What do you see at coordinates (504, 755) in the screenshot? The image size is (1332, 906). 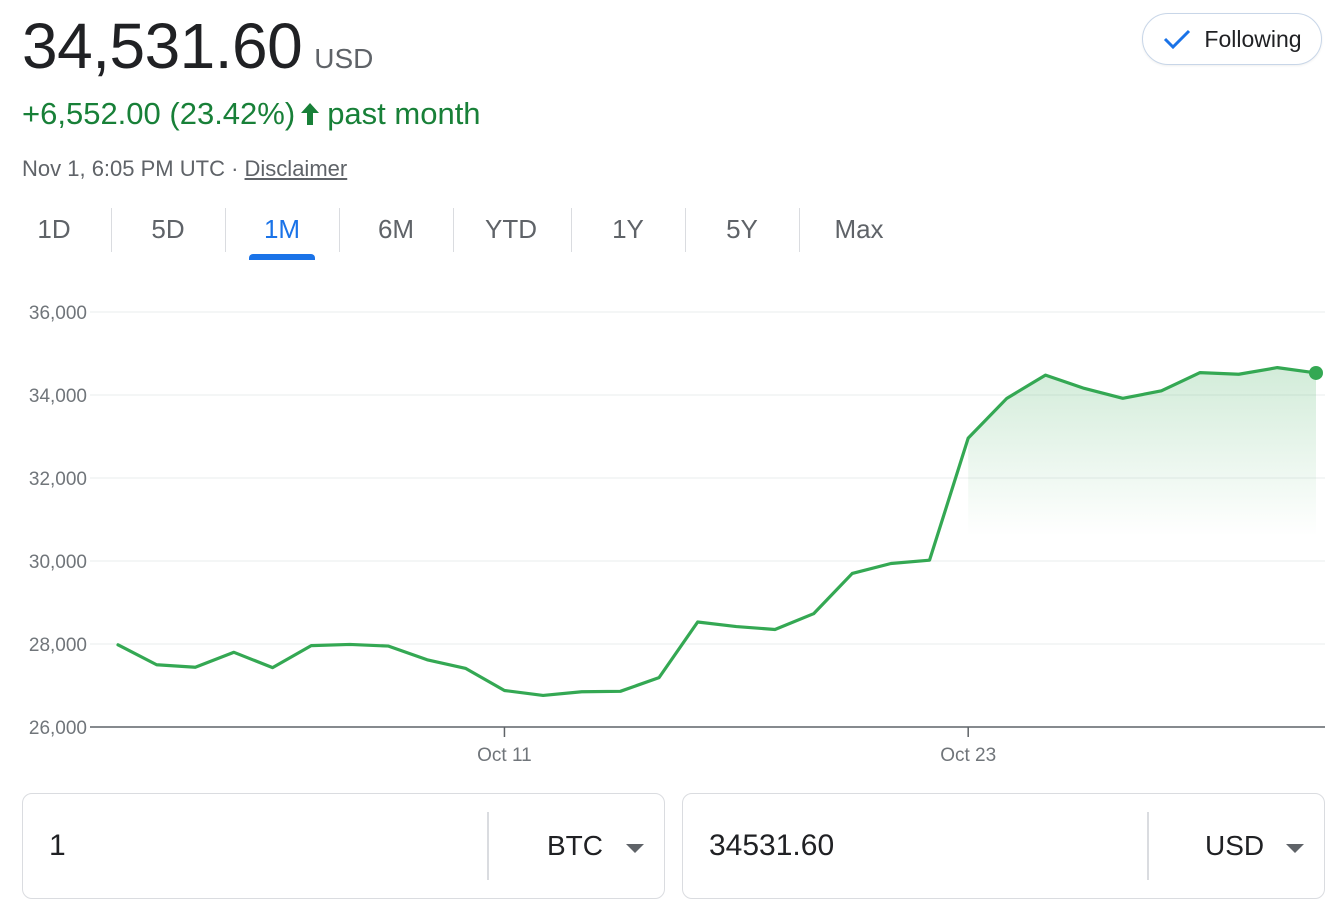 I see `x-tick-label: Oct 11` at bounding box center [504, 755].